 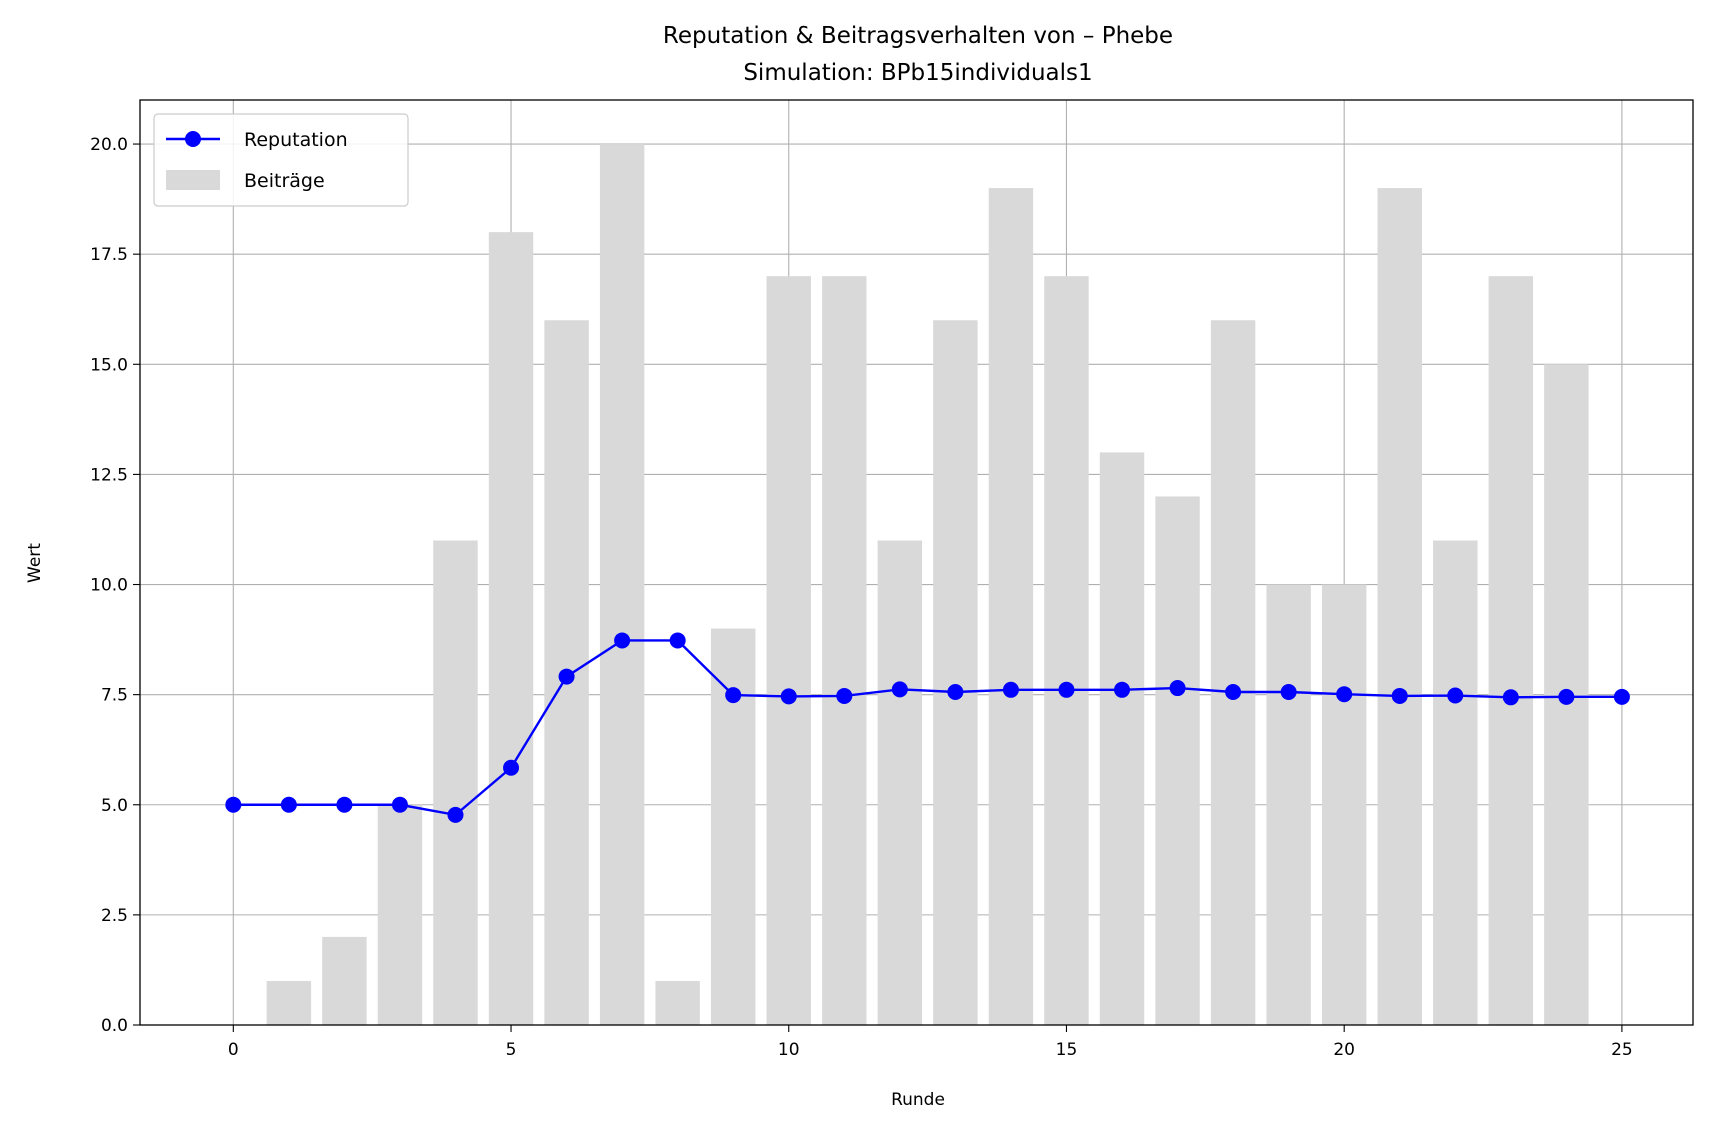 I want to click on legend-bar-swatch, so click(x=193, y=180).